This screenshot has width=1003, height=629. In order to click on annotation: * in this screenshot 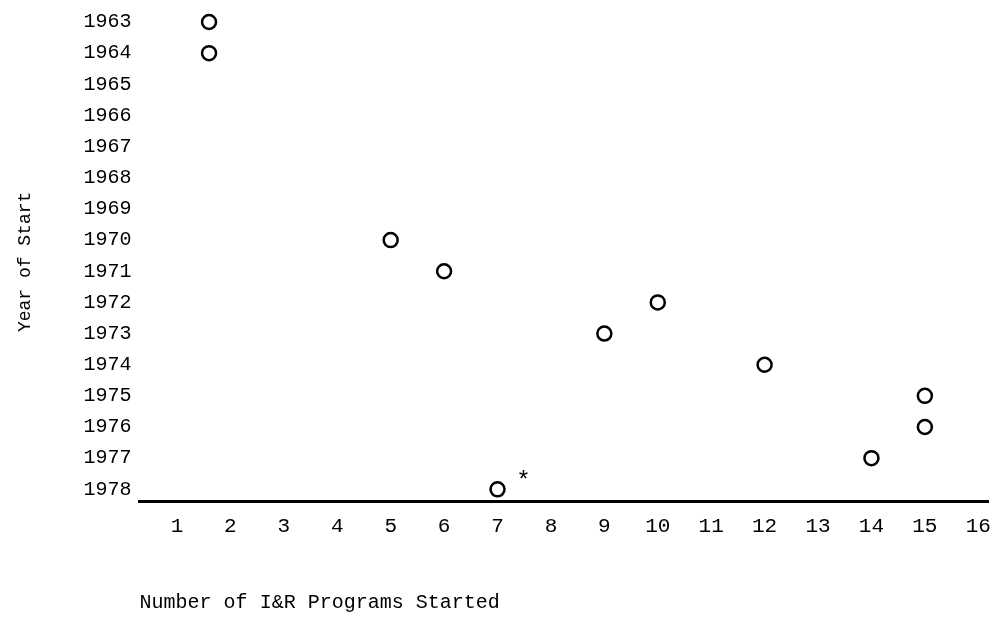, I will do `click(523, 481)`.